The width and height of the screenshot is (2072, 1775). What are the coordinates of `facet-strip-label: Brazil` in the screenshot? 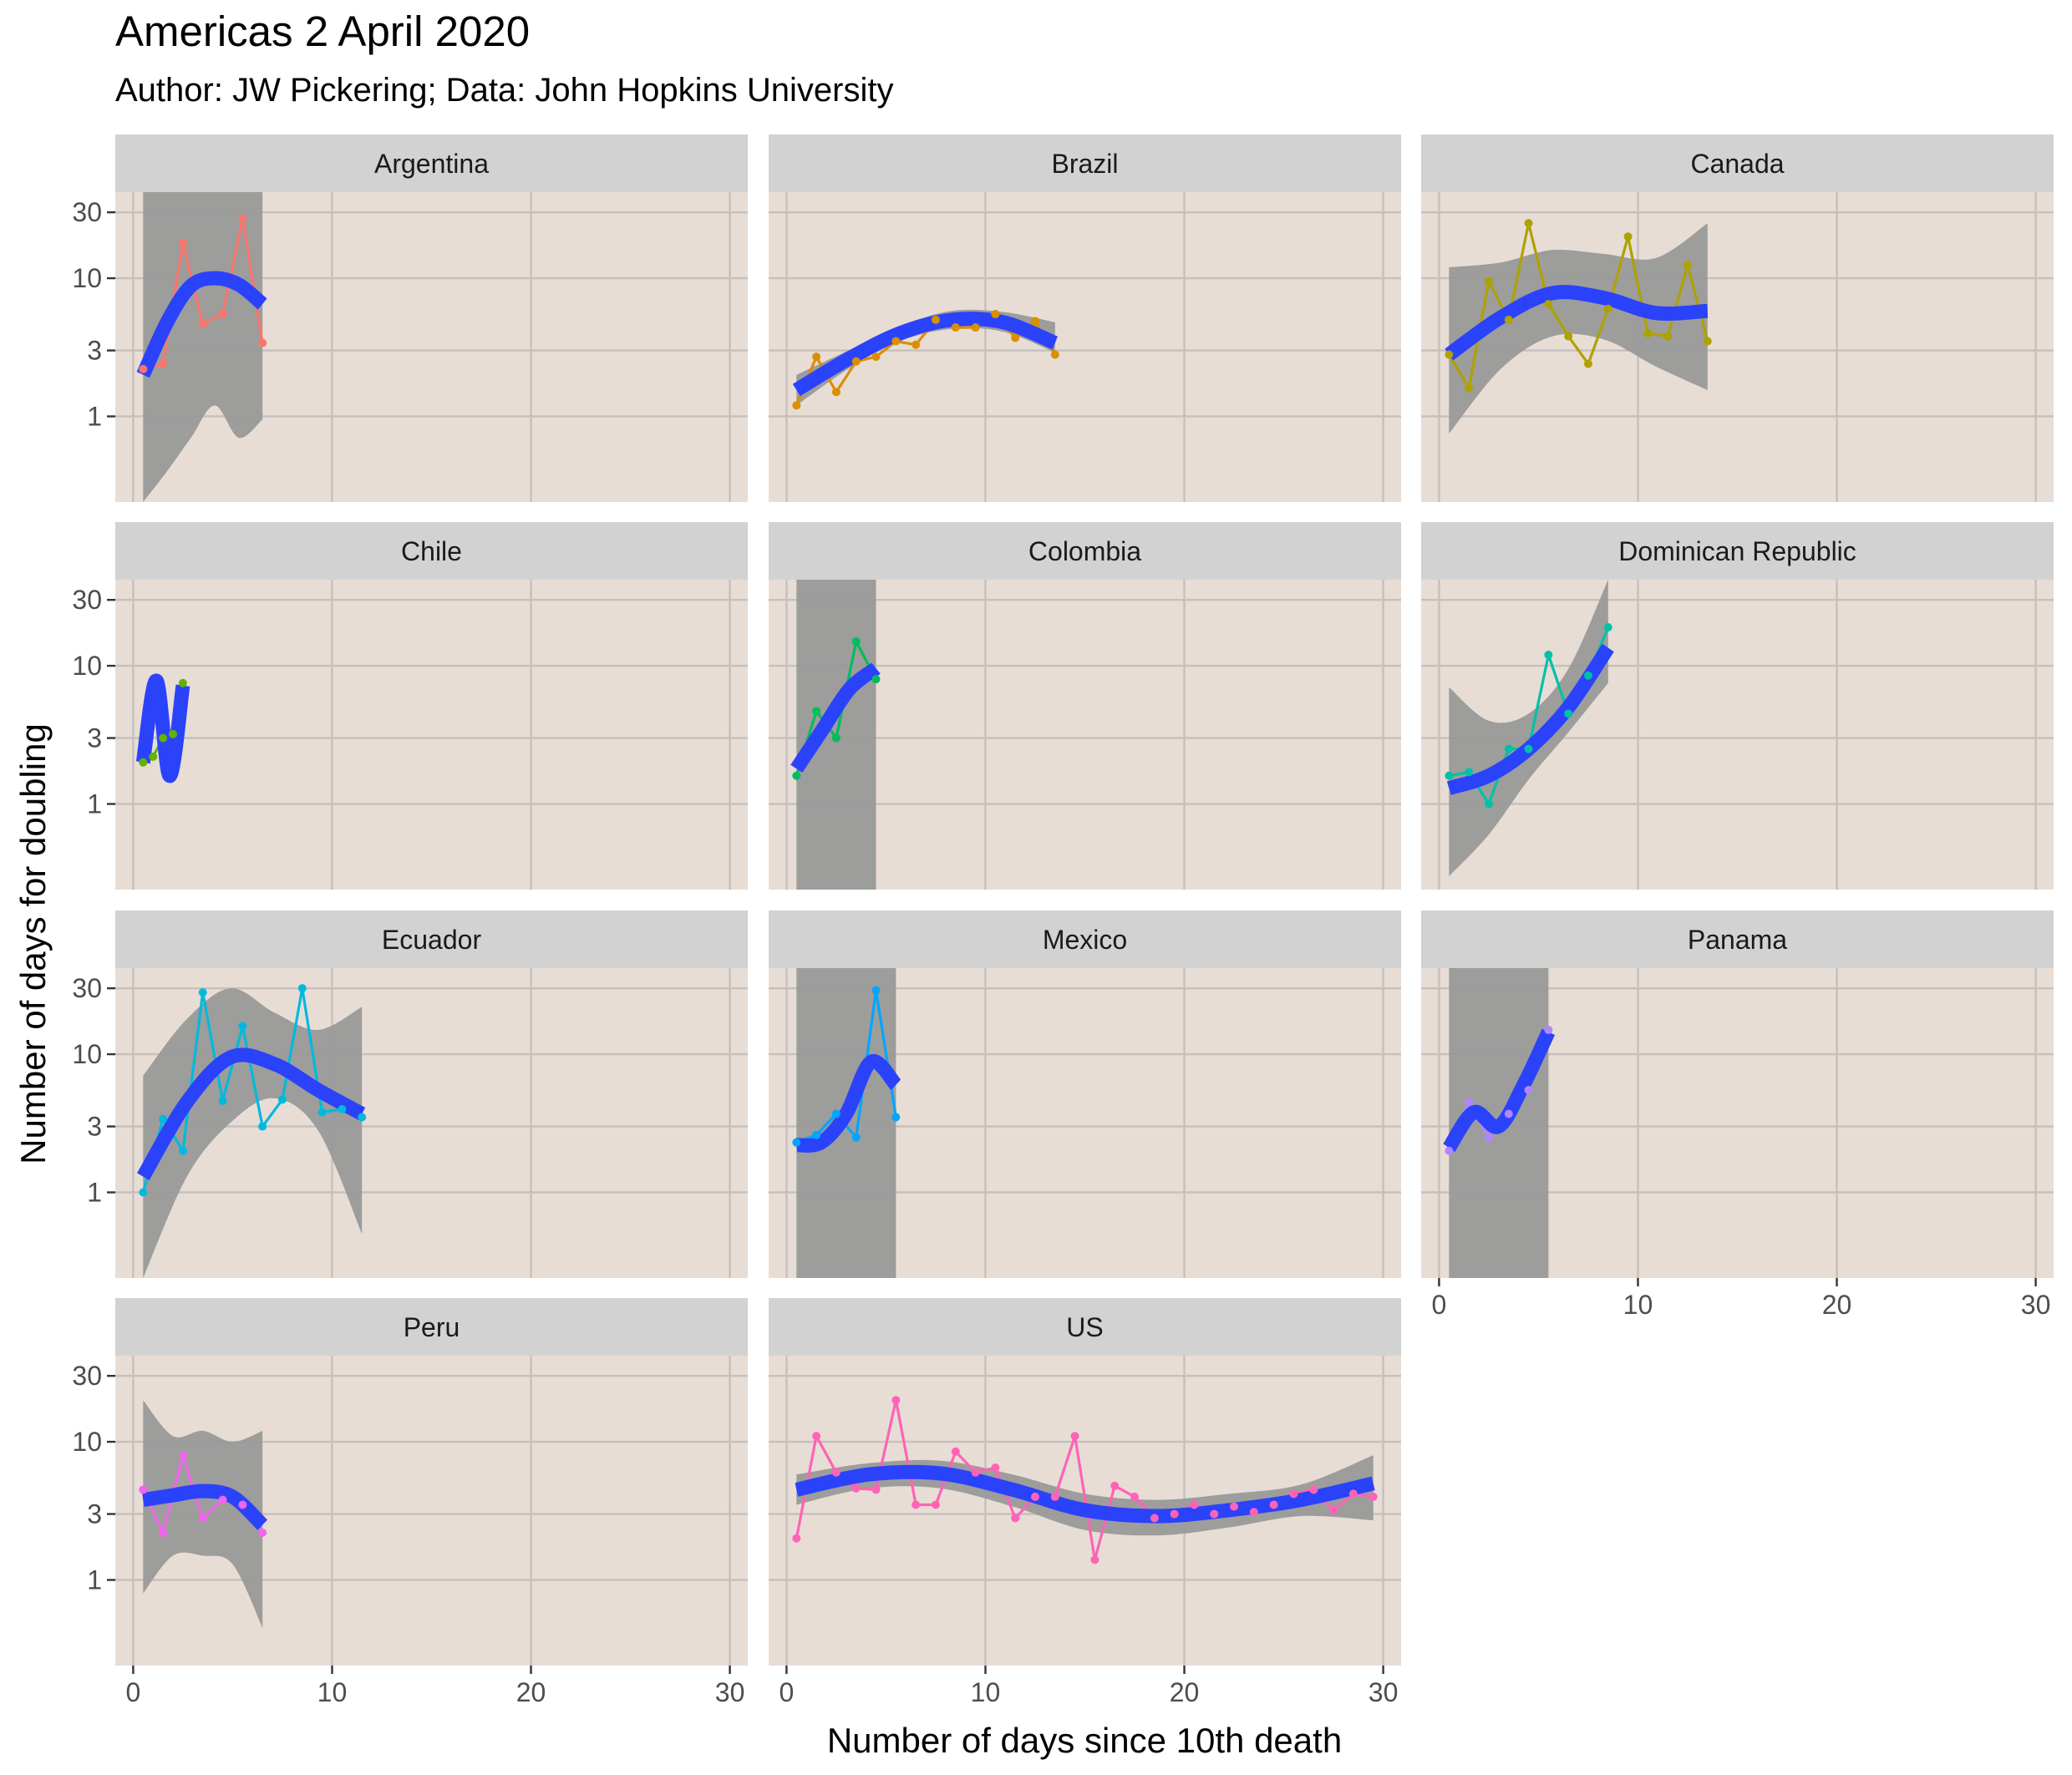 It's located at (1084, 164).